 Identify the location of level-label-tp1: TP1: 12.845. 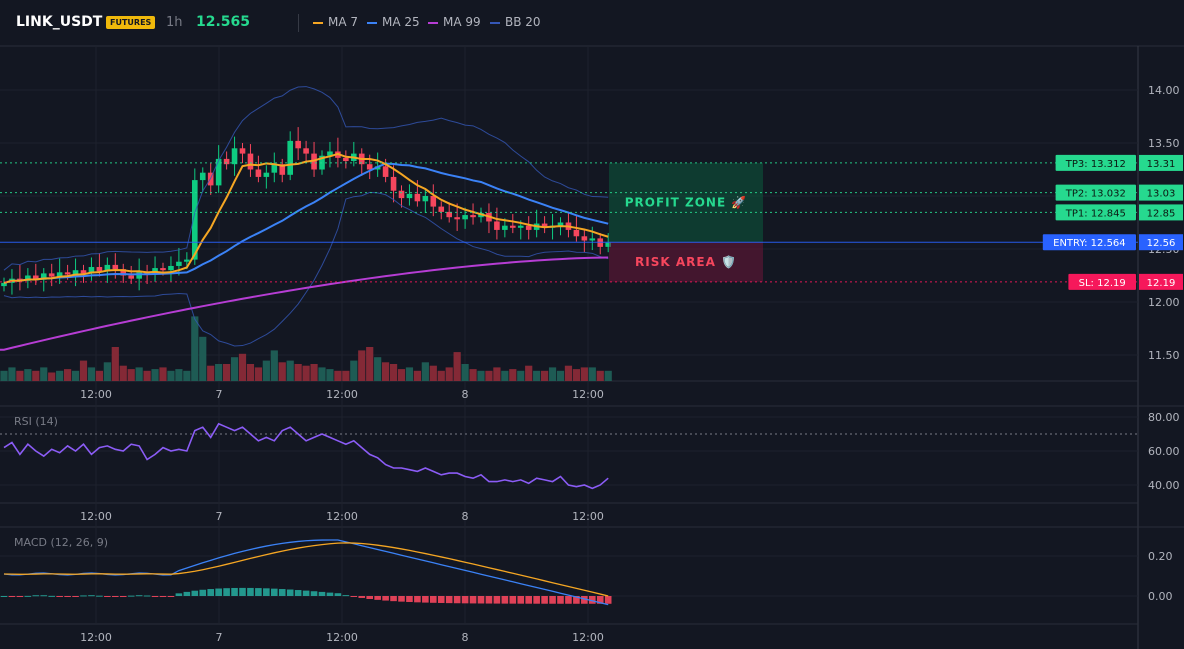
(1095, 213).